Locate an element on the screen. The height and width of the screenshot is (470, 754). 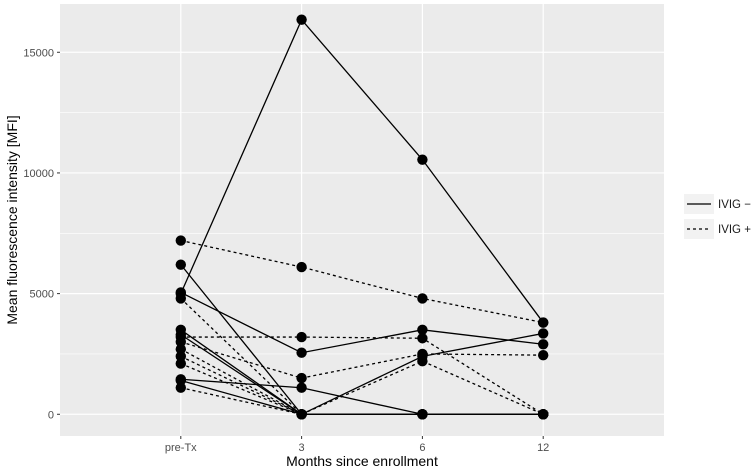
y-tick-label: 0 is located at coordinates (51, 415).